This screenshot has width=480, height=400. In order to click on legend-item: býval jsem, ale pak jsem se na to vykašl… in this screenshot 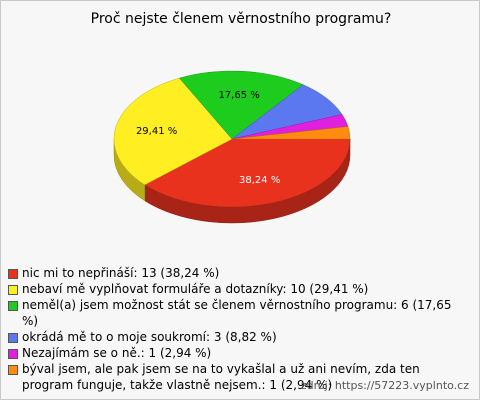, I will do `click(238, 377)`.